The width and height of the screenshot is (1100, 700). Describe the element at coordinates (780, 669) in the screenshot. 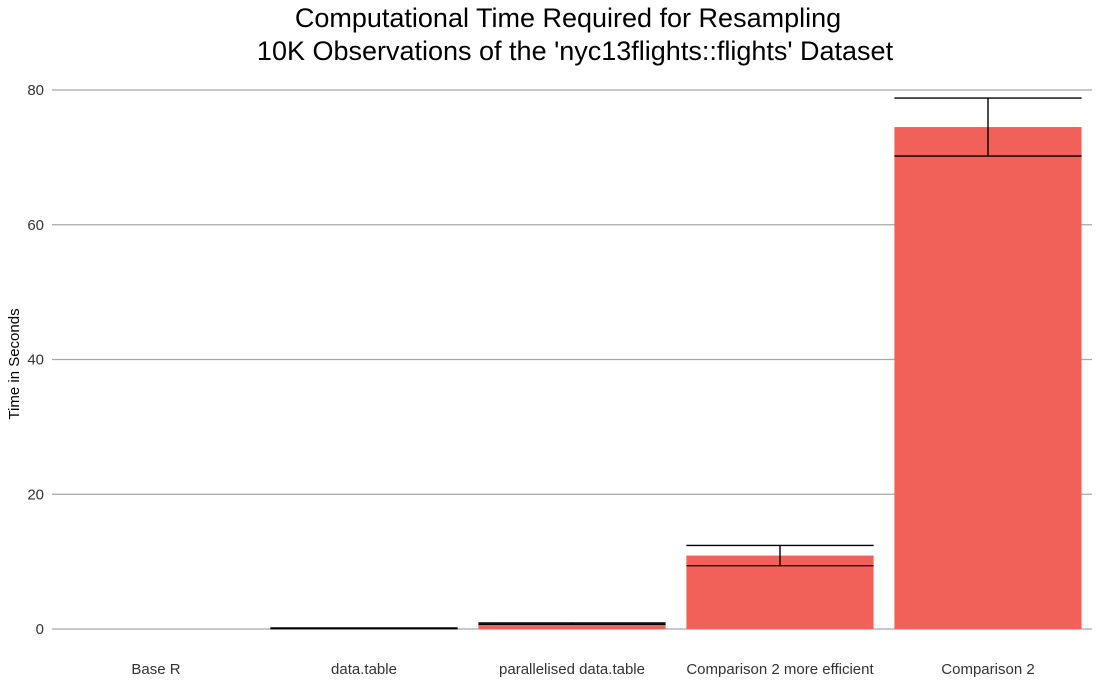

I see `x-tick-label: Comparison 2 more efficient` at that location.